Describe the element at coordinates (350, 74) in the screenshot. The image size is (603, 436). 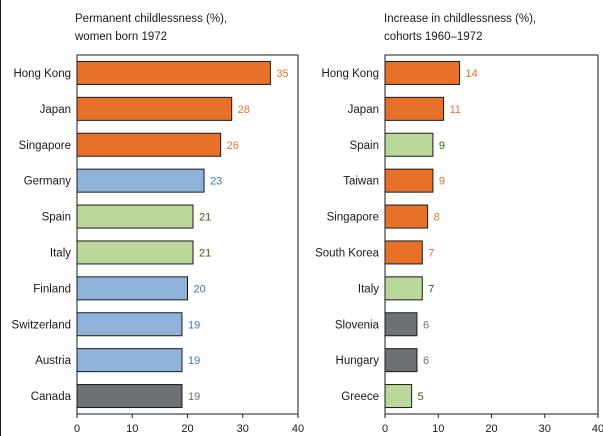
I see `right-category-label: Hong Kong` at that location.